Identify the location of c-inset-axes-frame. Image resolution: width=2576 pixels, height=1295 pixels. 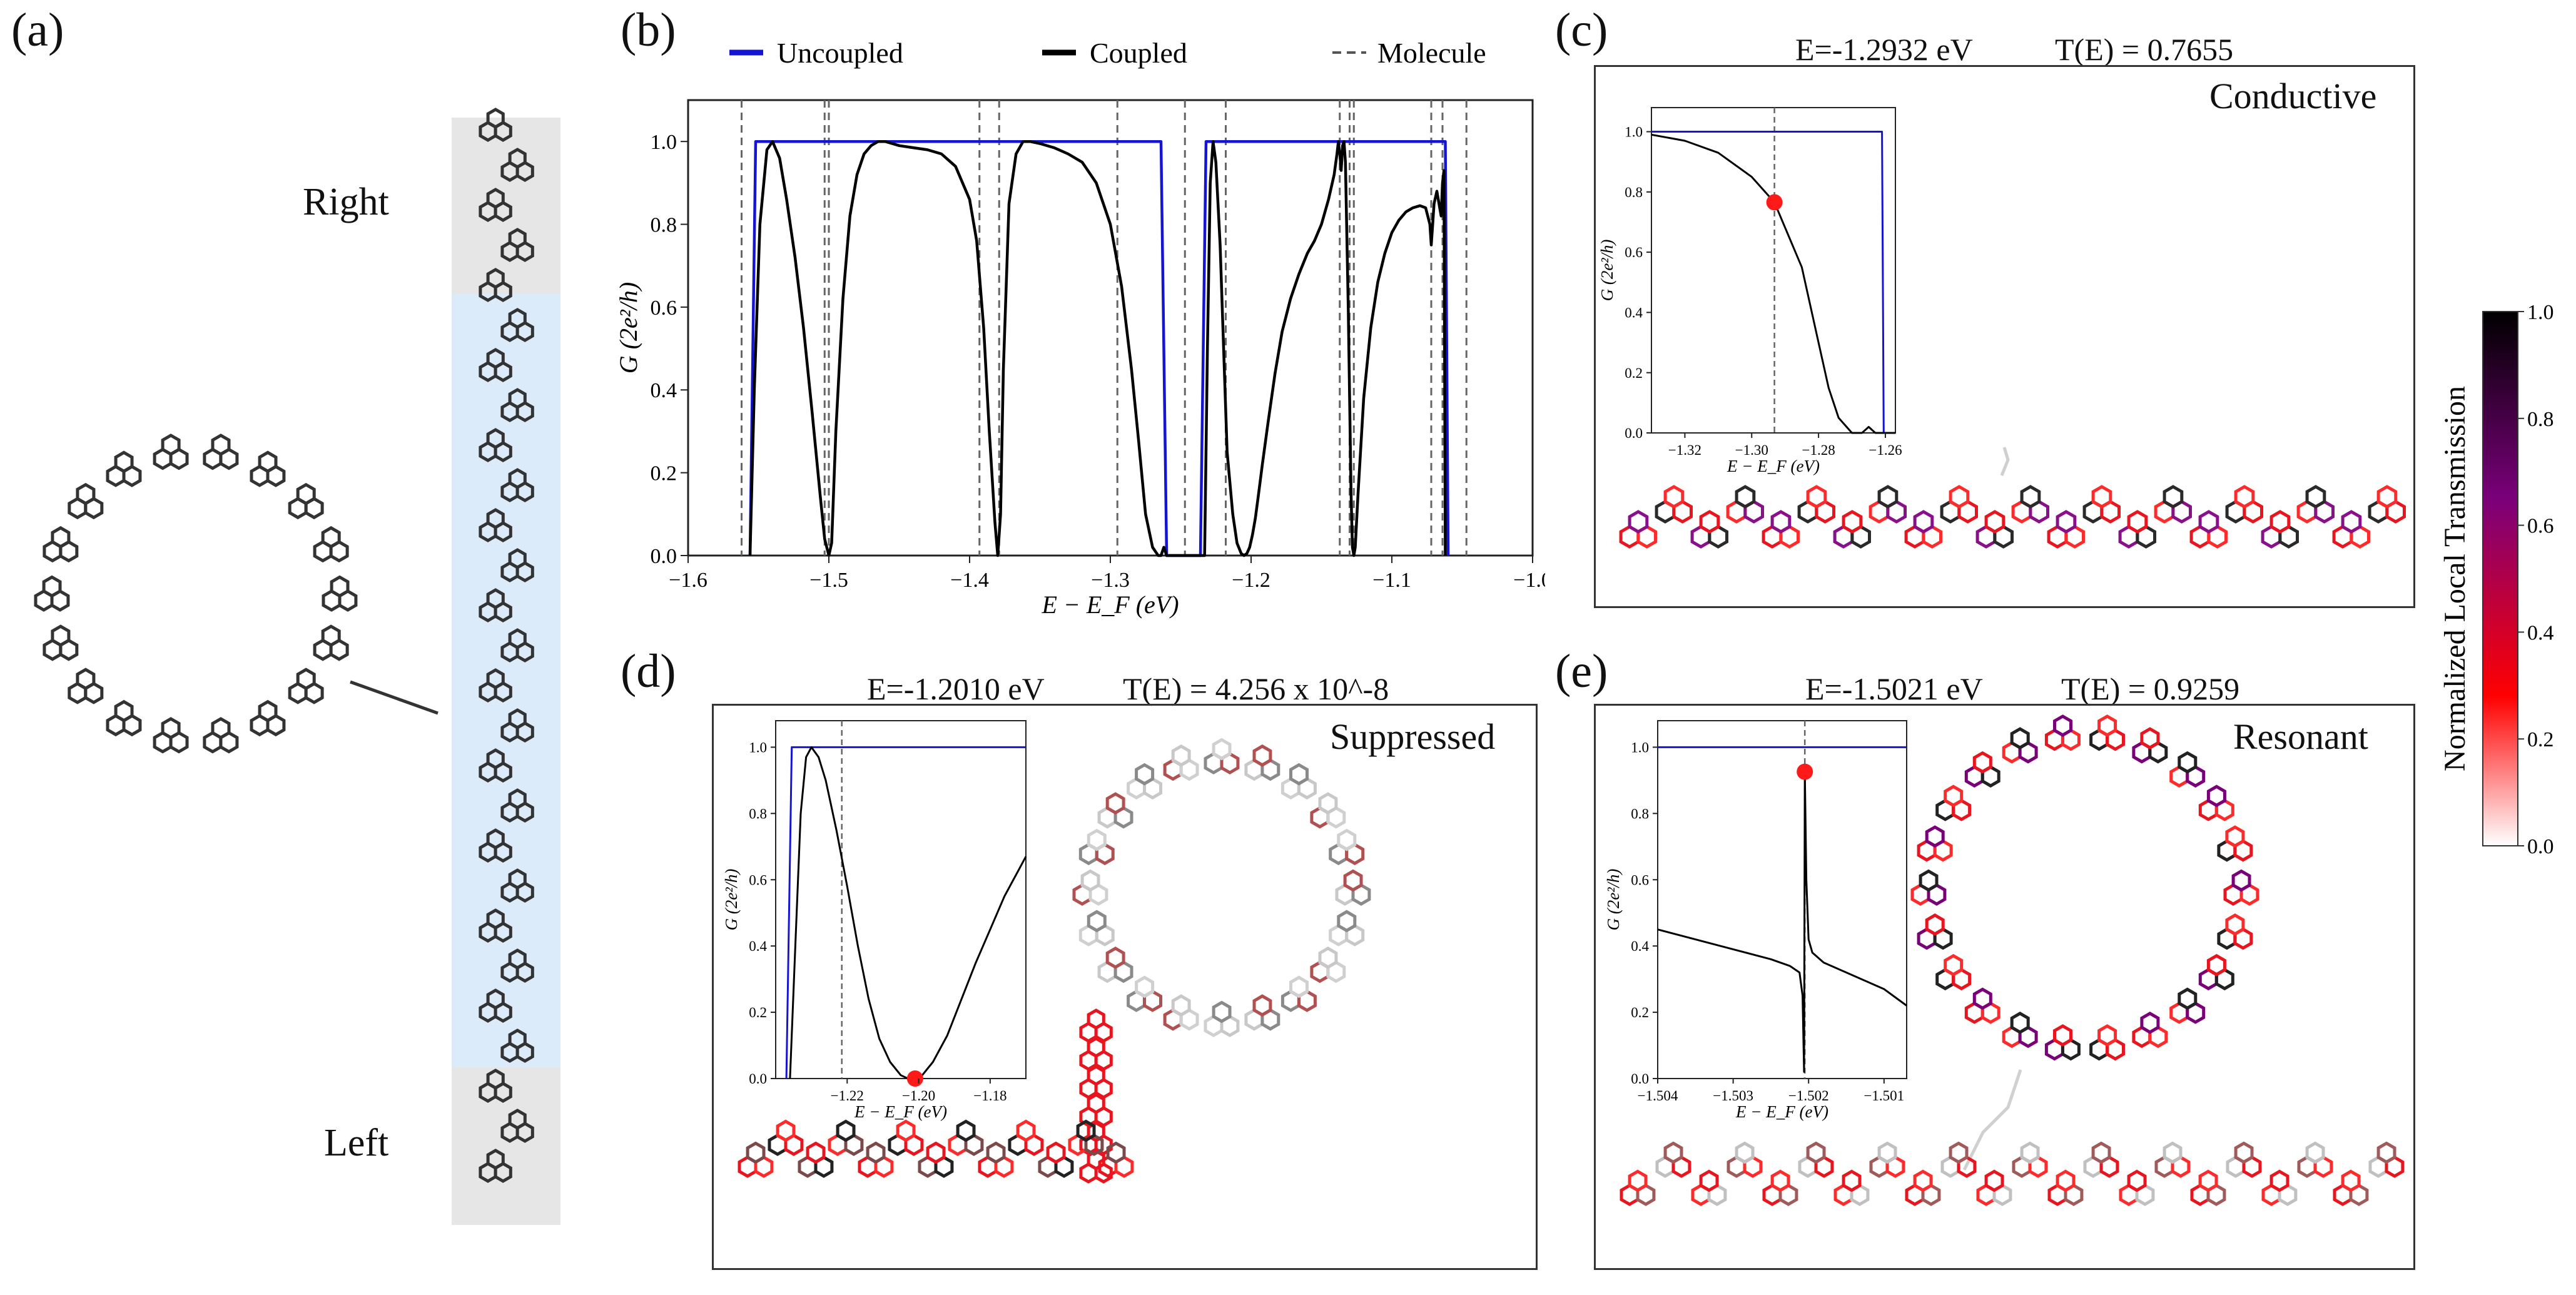
(1773, 270).